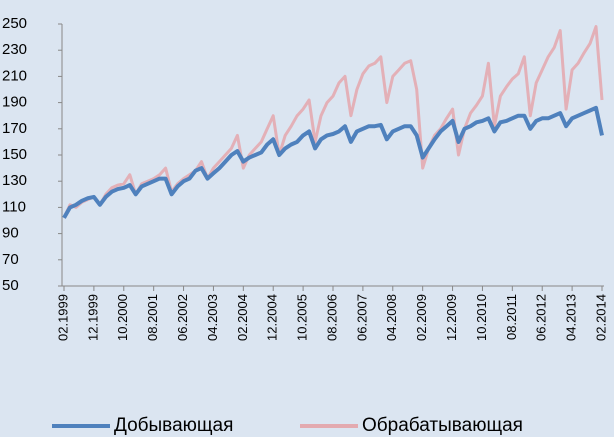 The height and width of the screenshot is (437, 614). Describe the element at coordinates (481, 317) in the screenshot. I see `x-tick-label: 10.2010` at that location.